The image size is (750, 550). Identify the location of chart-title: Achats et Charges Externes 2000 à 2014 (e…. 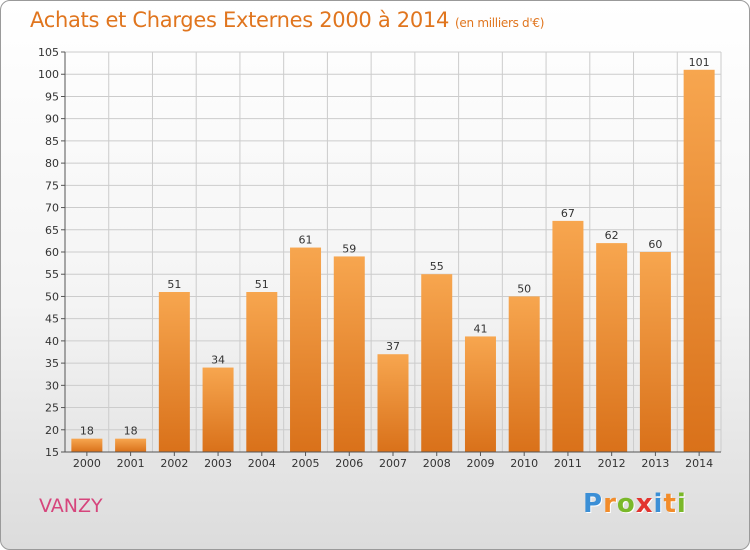
(287, 20).